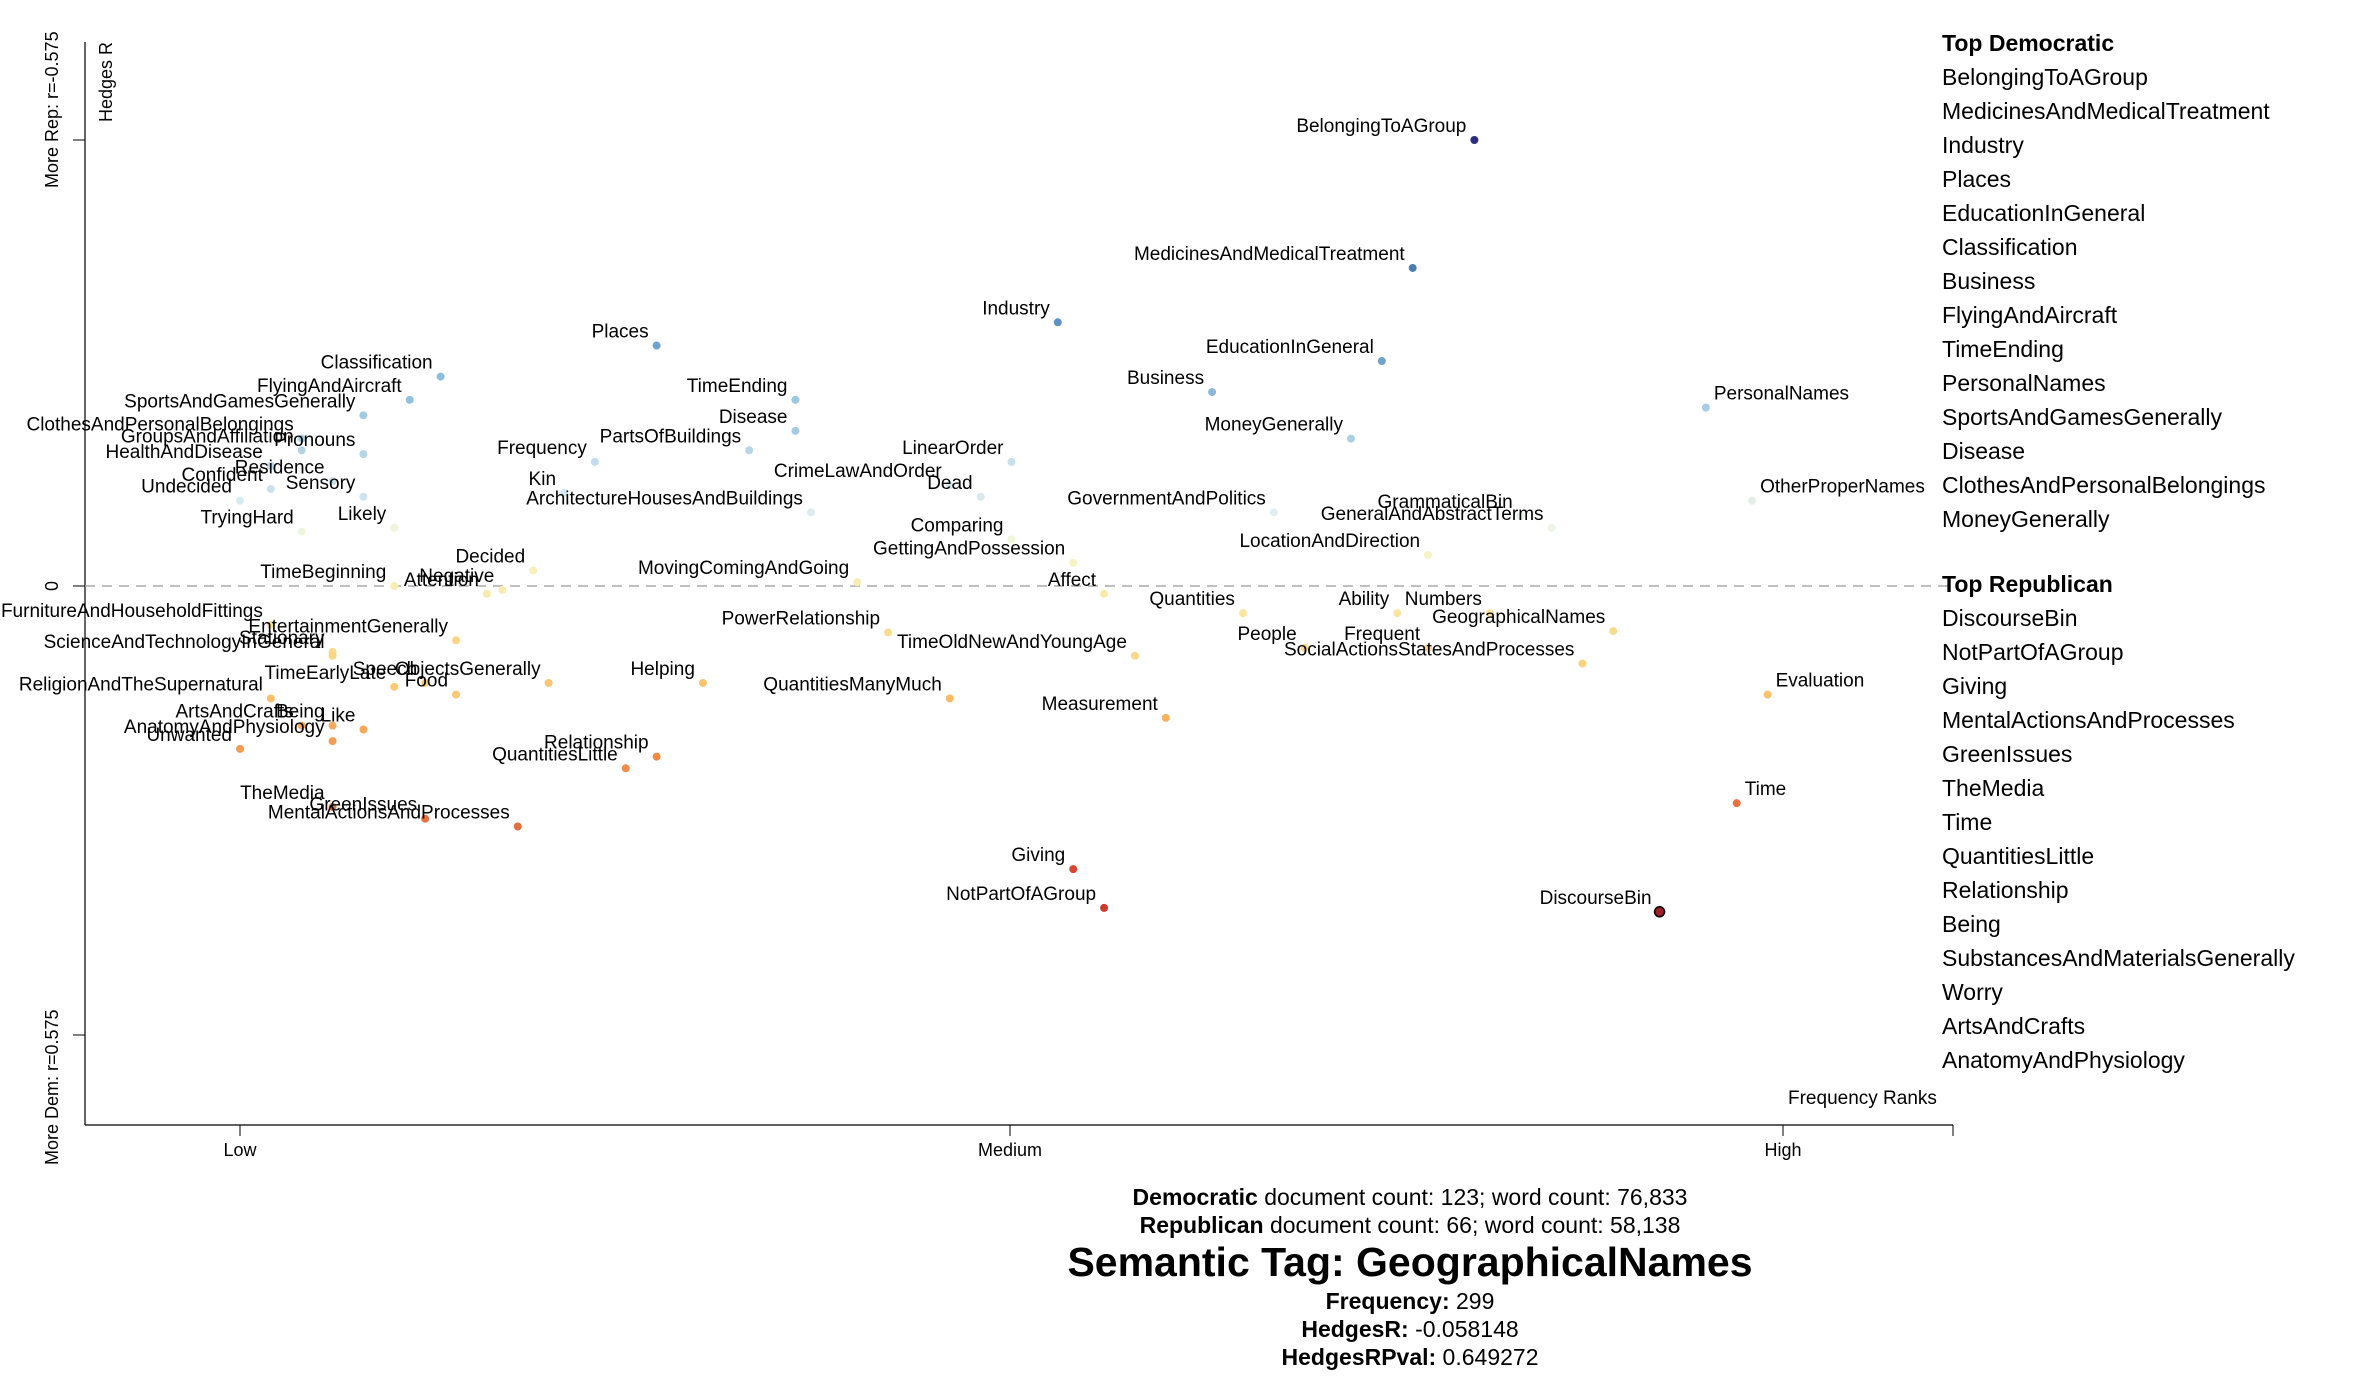  I want to click on point-label: Relationship, so click(596, 743).